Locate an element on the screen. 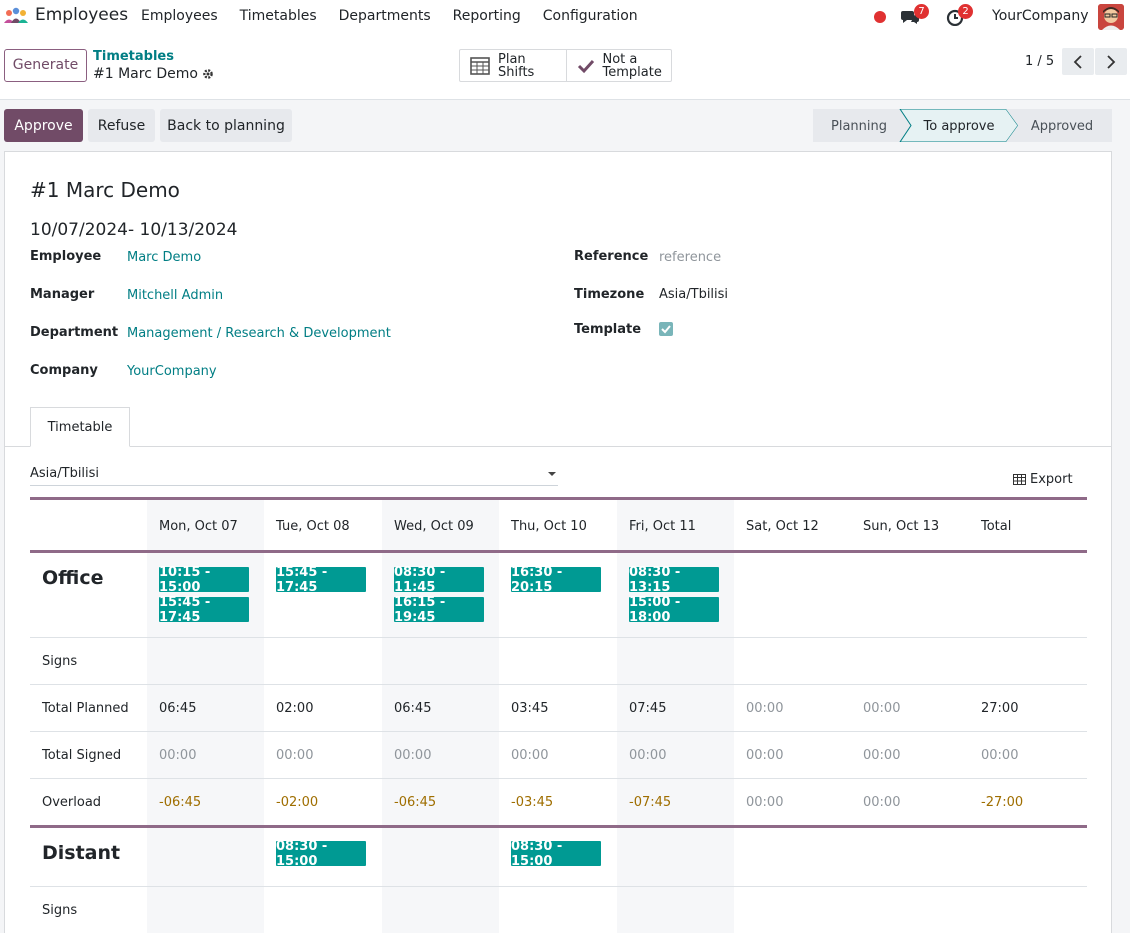 Image resolution: width=1130 pixels, height=933 pixels. group-name: Distant is located at coordinates (81, 853).